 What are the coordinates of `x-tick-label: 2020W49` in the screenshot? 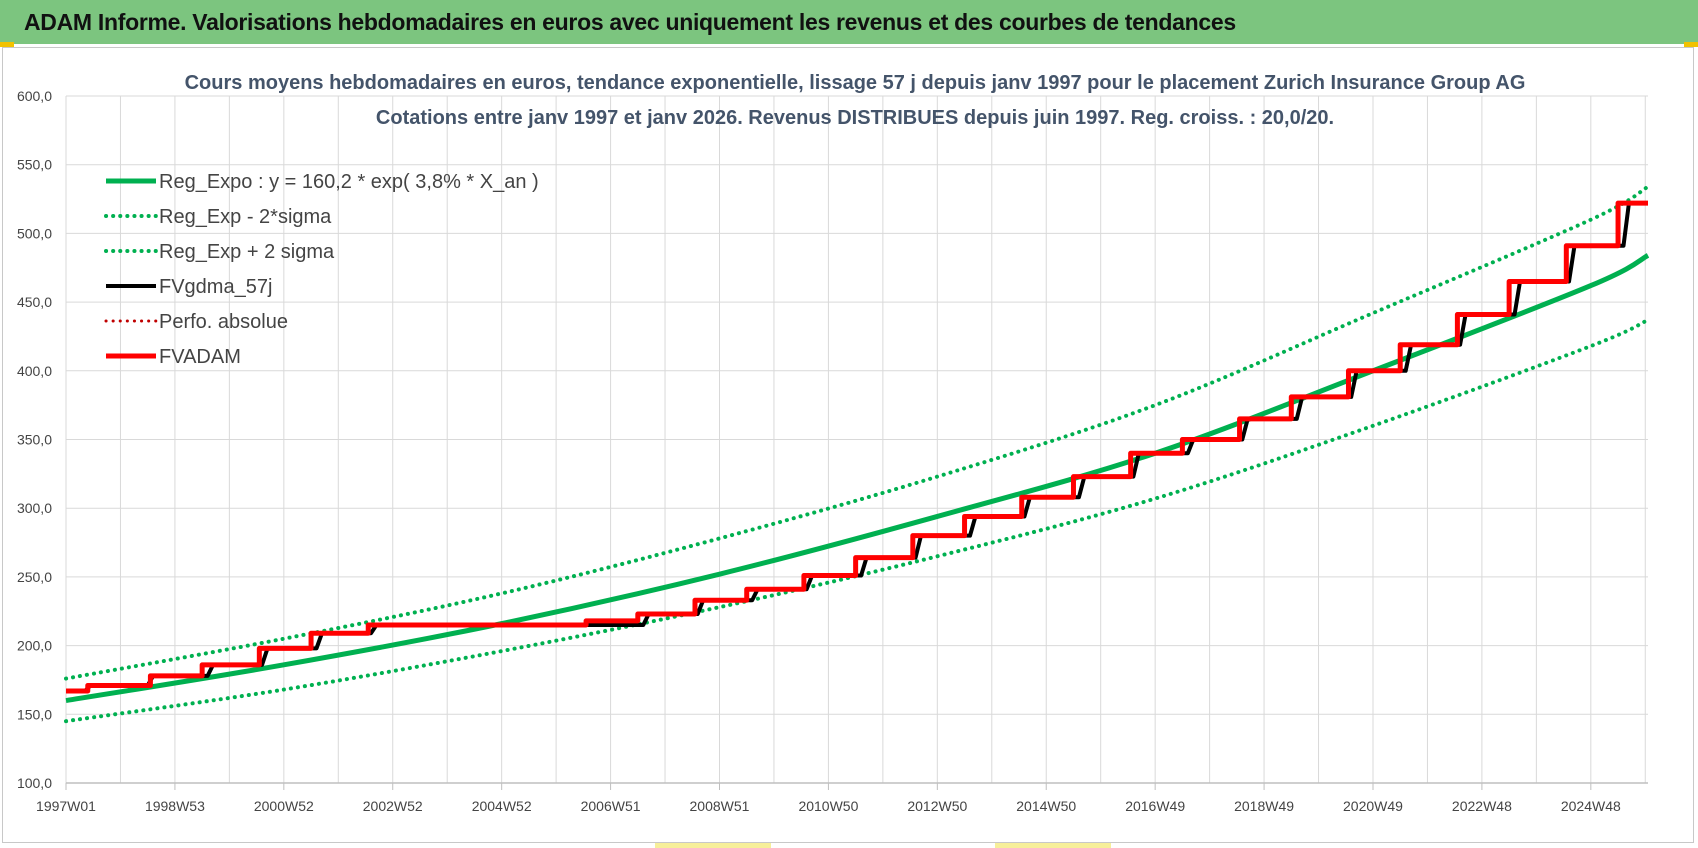 It's located at (1373, 806).